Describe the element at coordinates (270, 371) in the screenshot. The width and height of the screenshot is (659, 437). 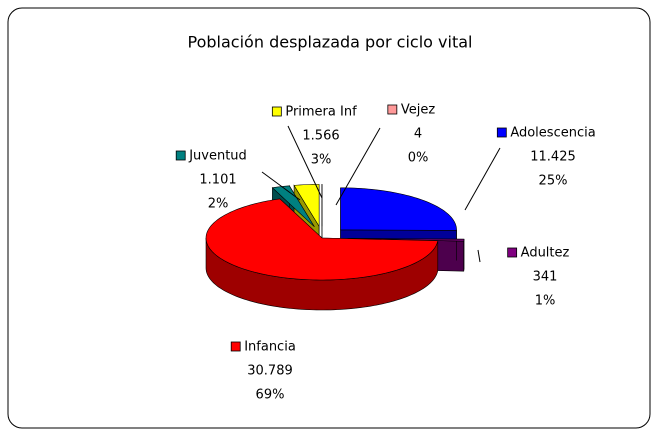
I see `value-label: 30.789` at that location.